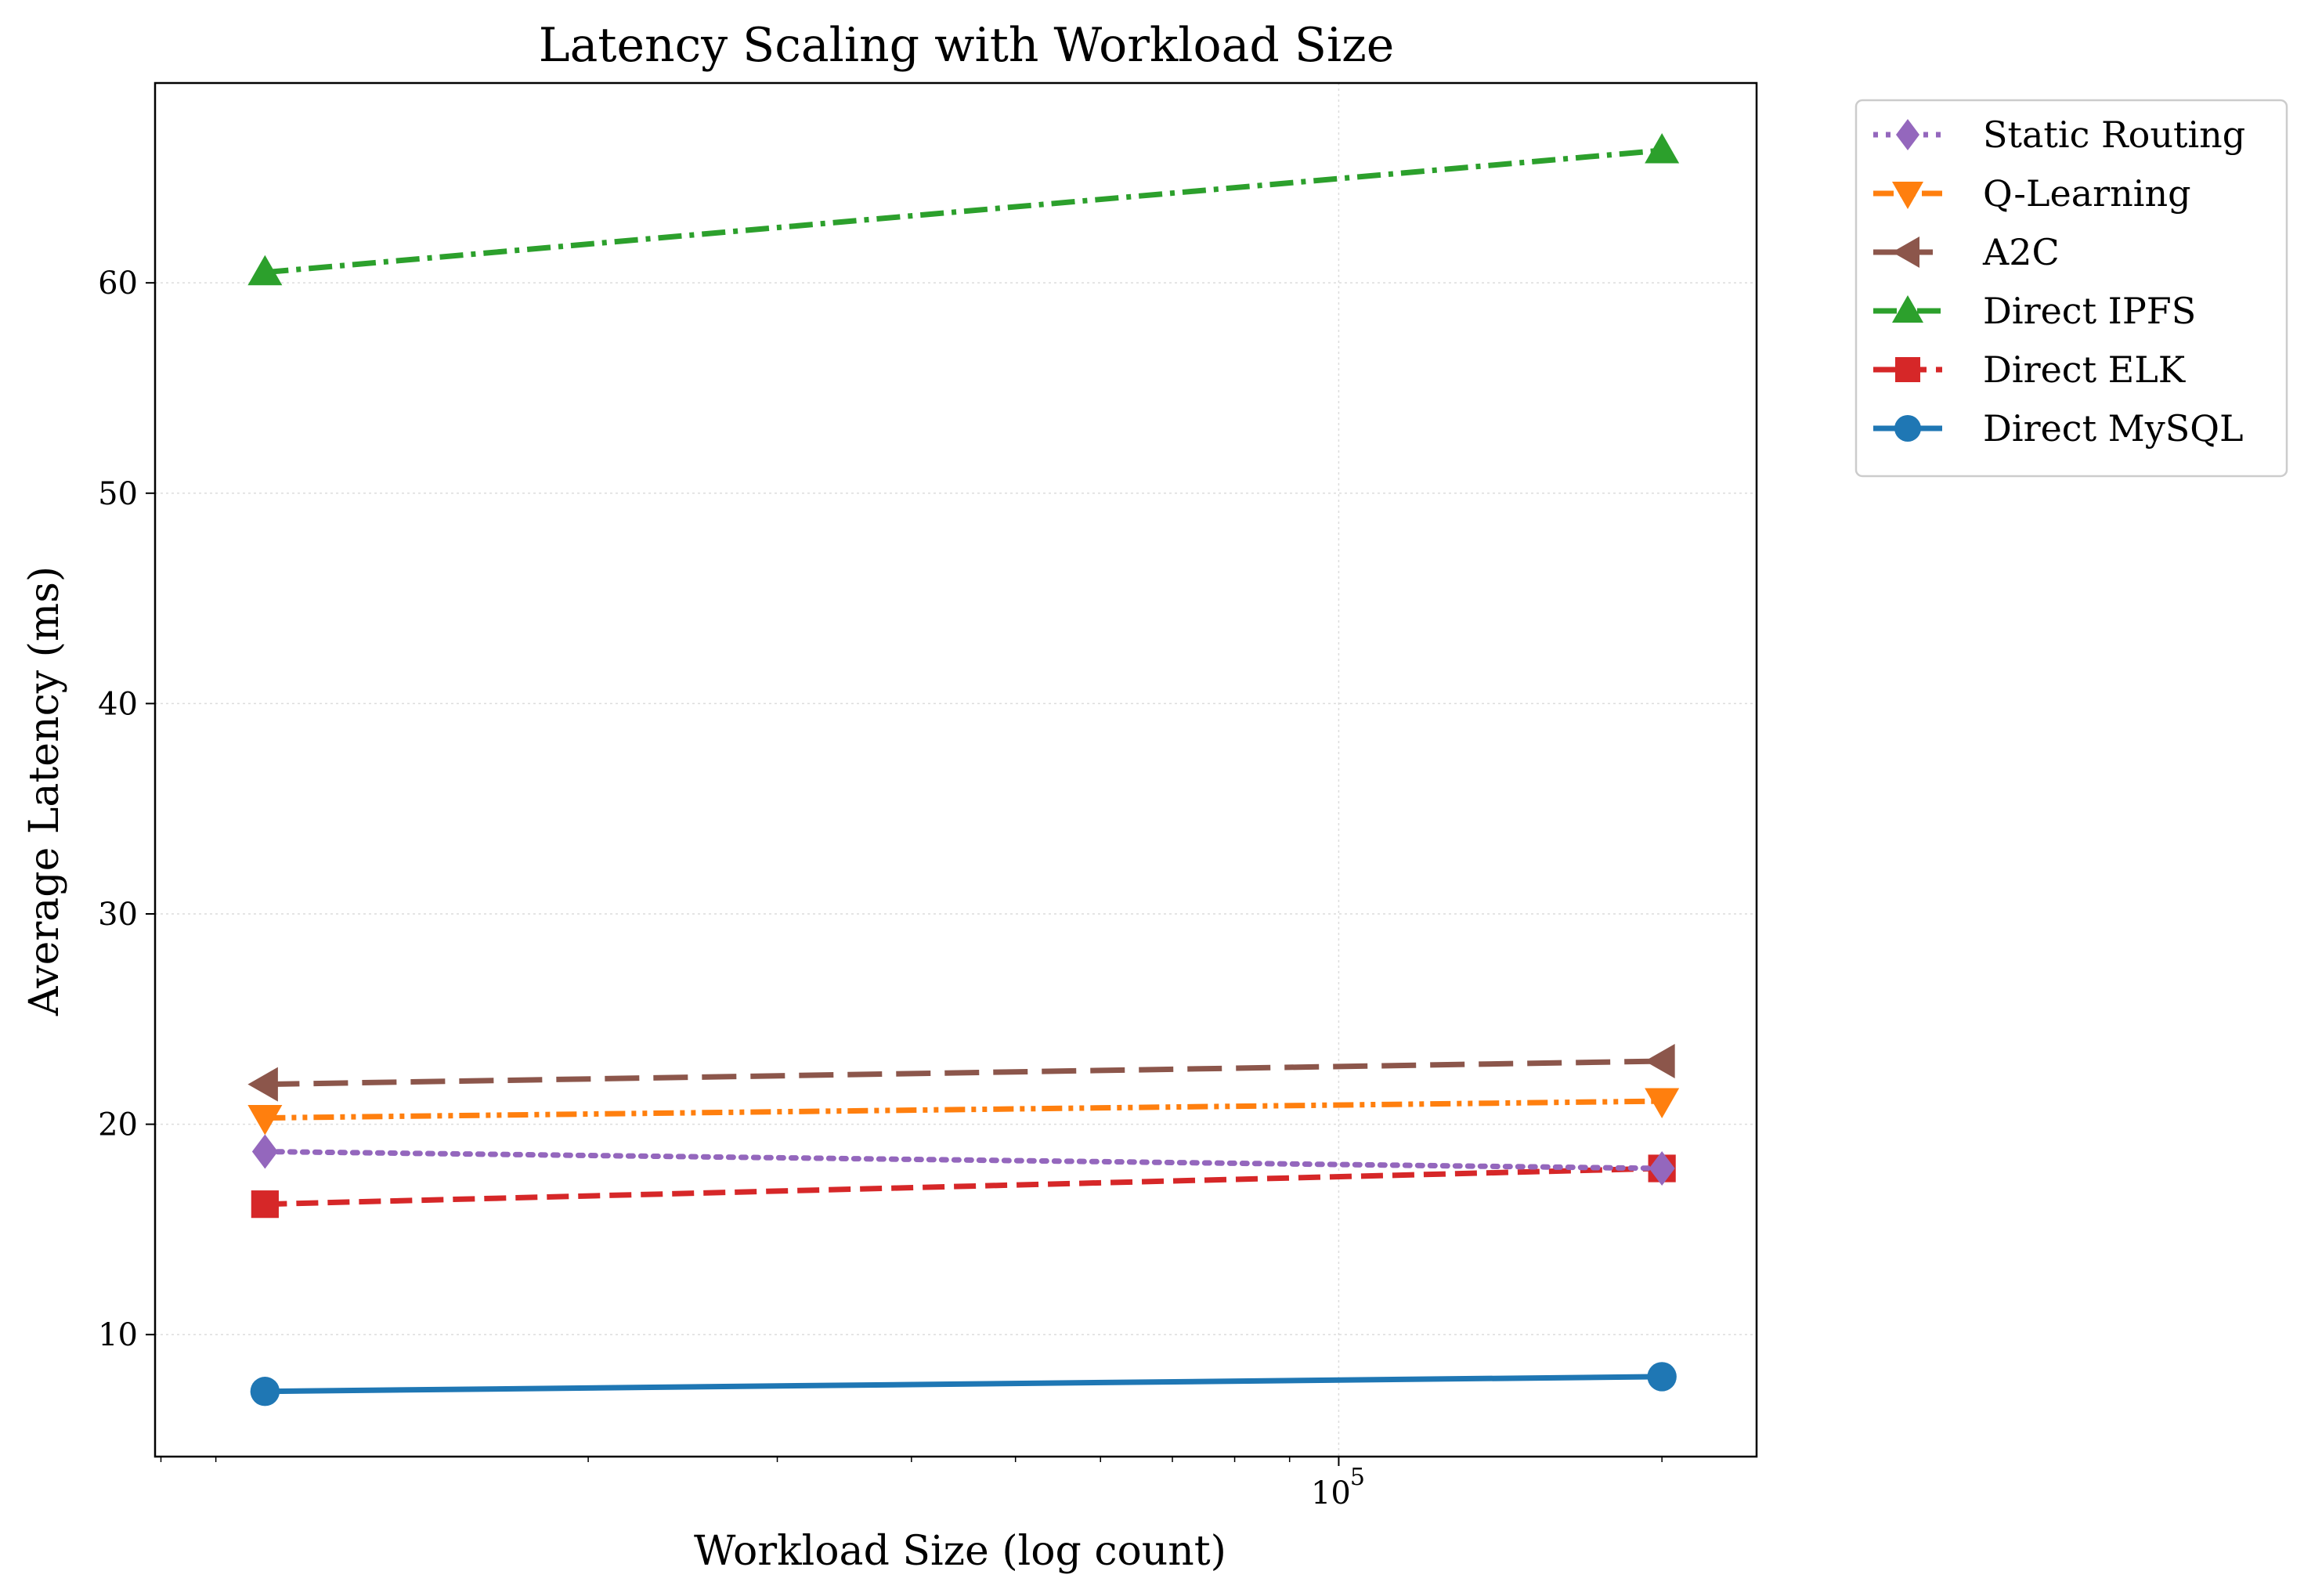 This screenshot has height=1596, width=2304. What do you see at coordinates (2089, 311) in the screenshot?
I see `legend-label: Direct IPFS` at bounding box center [2089, 311].